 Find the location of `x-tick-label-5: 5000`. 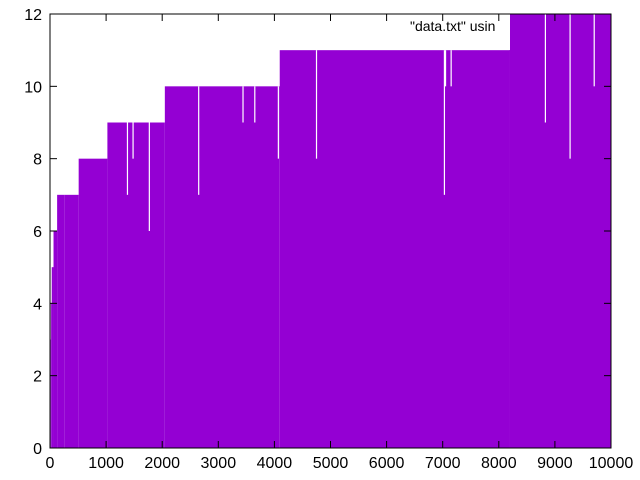

x-tick-label-5: 5000 is located at coordinates (331, 463).